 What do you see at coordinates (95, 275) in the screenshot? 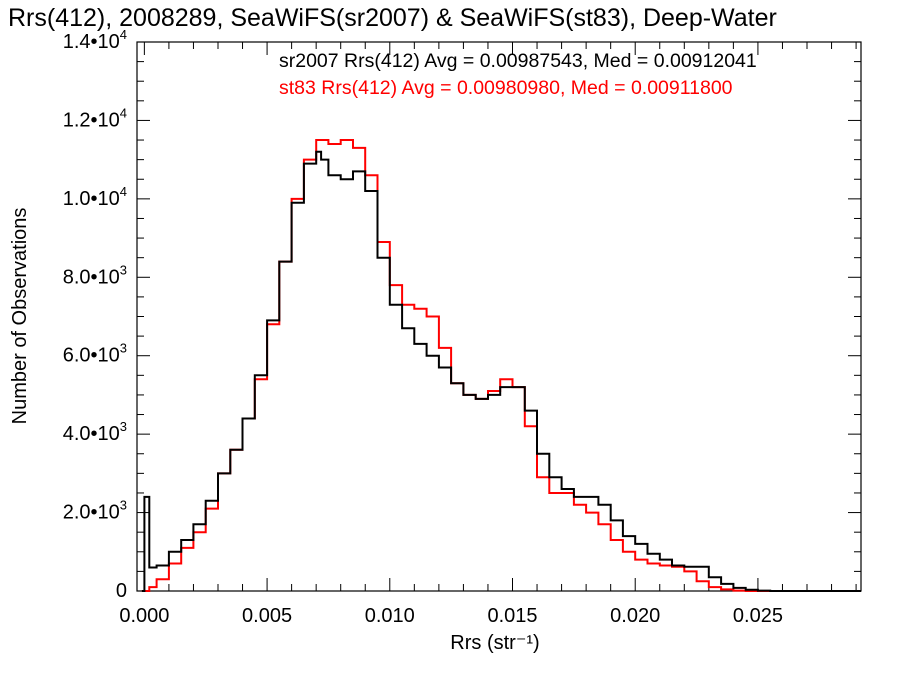
I see `y-tick-label: 8.0•103` at bounding box center [95, 275].